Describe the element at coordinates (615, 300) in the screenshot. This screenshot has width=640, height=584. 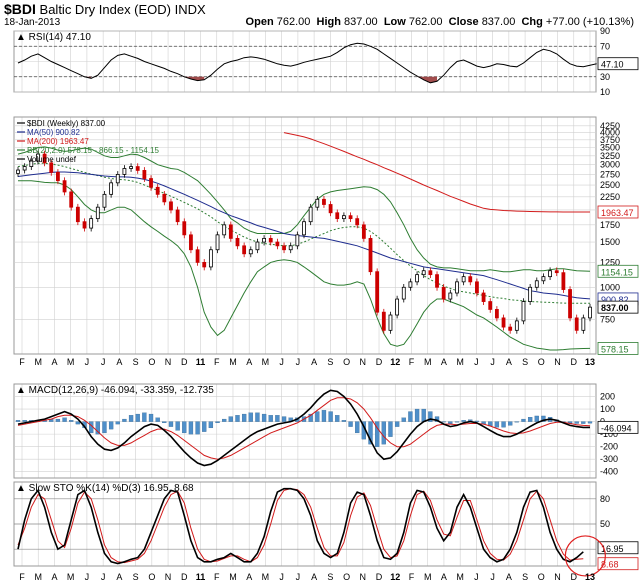
I see `price-value-tag: 900.82` at that location.